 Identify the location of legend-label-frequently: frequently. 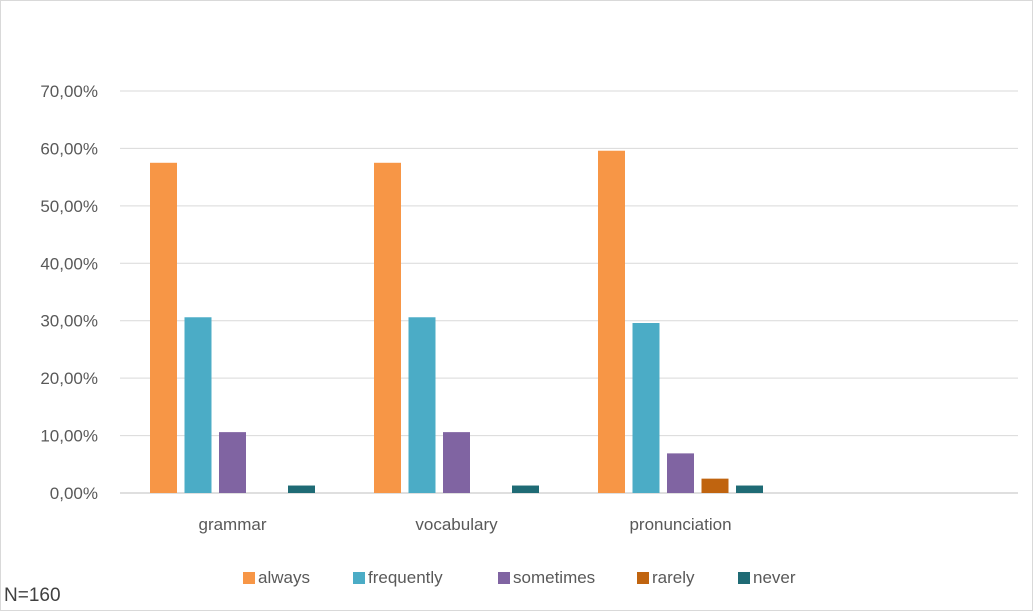
(405, 577).